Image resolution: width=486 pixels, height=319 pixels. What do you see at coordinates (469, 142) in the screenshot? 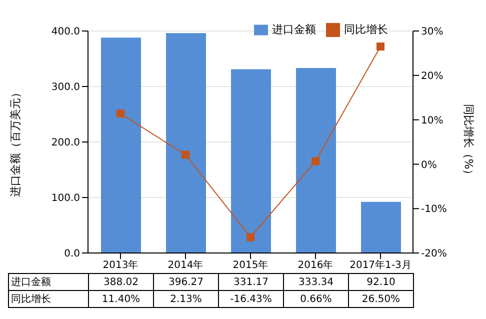
I see `y2-axis-title: 同比增长（%）` at bounding box center [469, 142].